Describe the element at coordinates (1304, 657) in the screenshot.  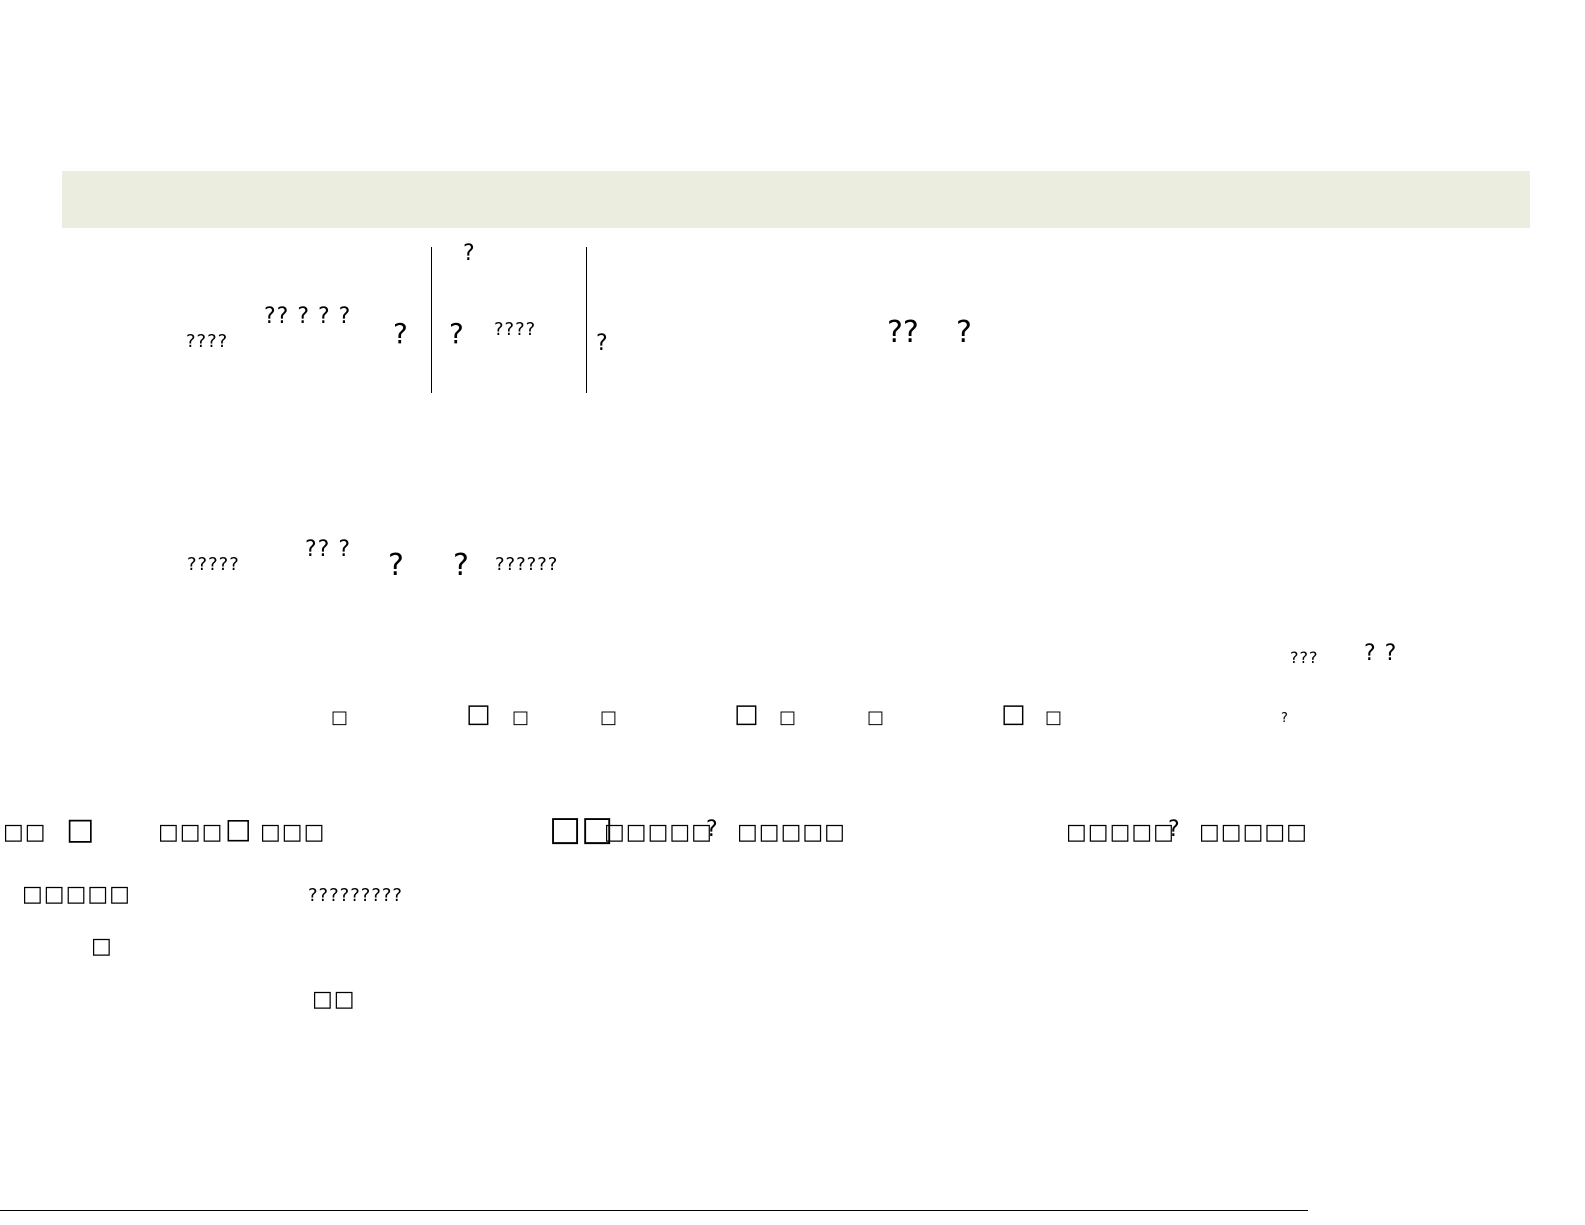
I see `missing-glyph-text: ???` at that location.